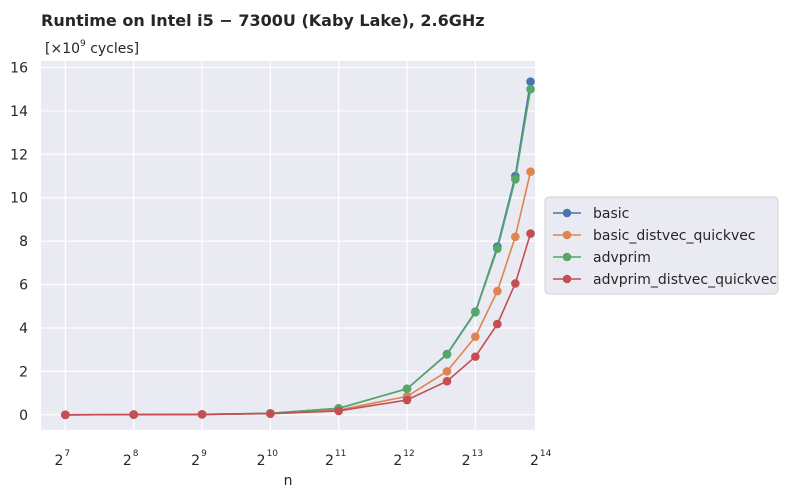 The width and height of the screenshot is (787, 498). What do you see at coordinates (19, 112) in the screenshot?
I see `y-tick-label: 14` at bounding box center [19, 112].